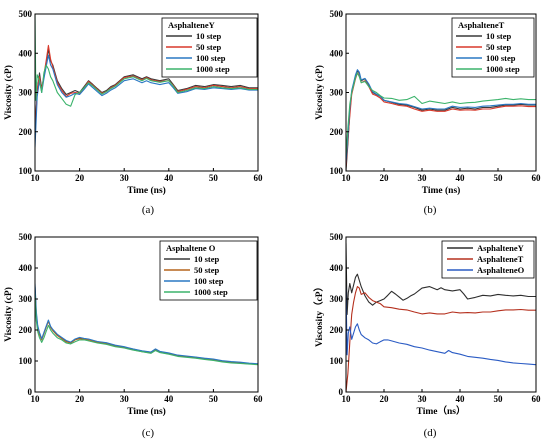  Describe the element at coordinates (430, 433) in the screenshot. I see `panel-caption: (d)` at that location.